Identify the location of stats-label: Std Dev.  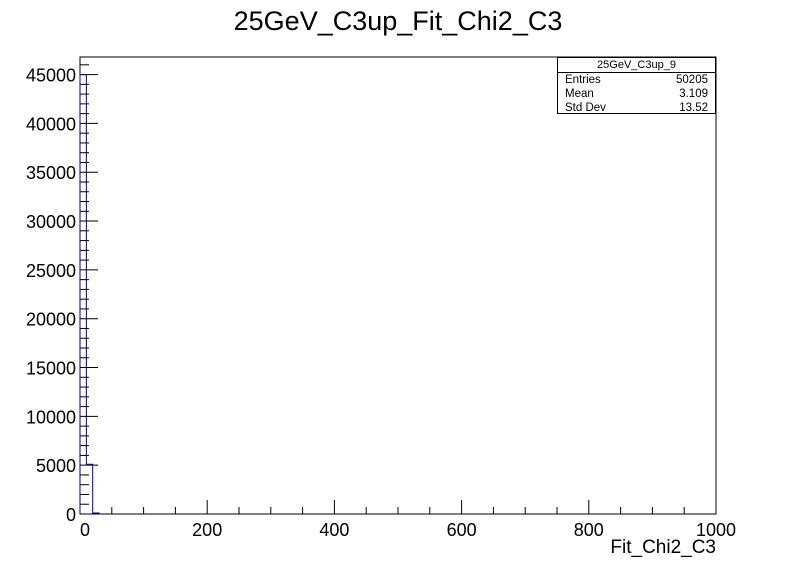
(585, 108).